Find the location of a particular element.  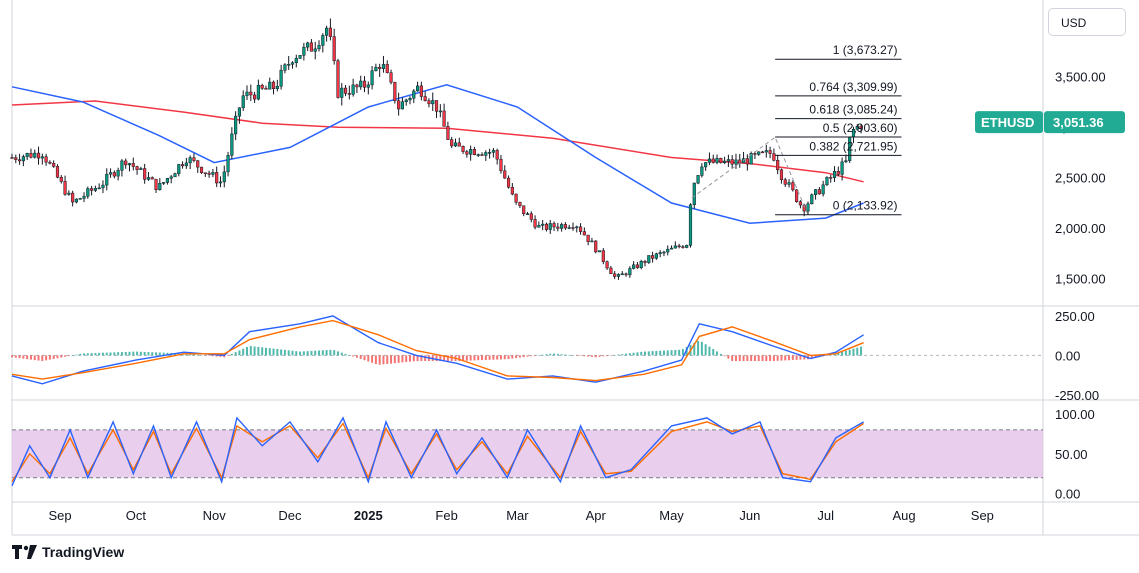

time-axis-label: Sep is located at coordinates (982, 515).